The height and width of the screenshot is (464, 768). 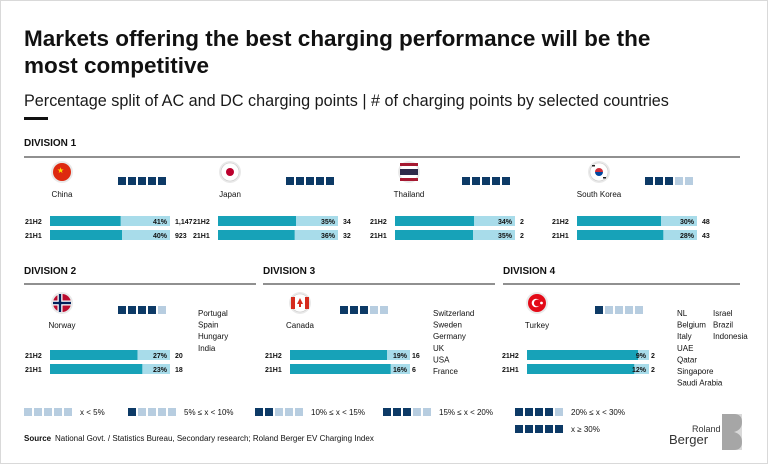 I want to click on other-market-uae: UAE, so click(x=685, y=348).